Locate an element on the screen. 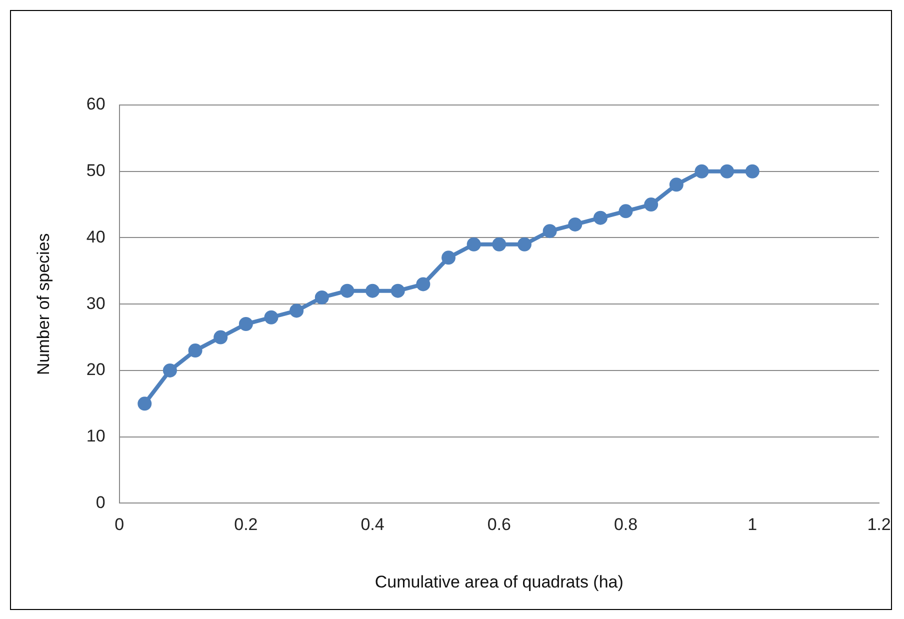 The height and width of the screenshot is (619, 904). x-tick-label: 0.6 is located at coordinates (499, 524).